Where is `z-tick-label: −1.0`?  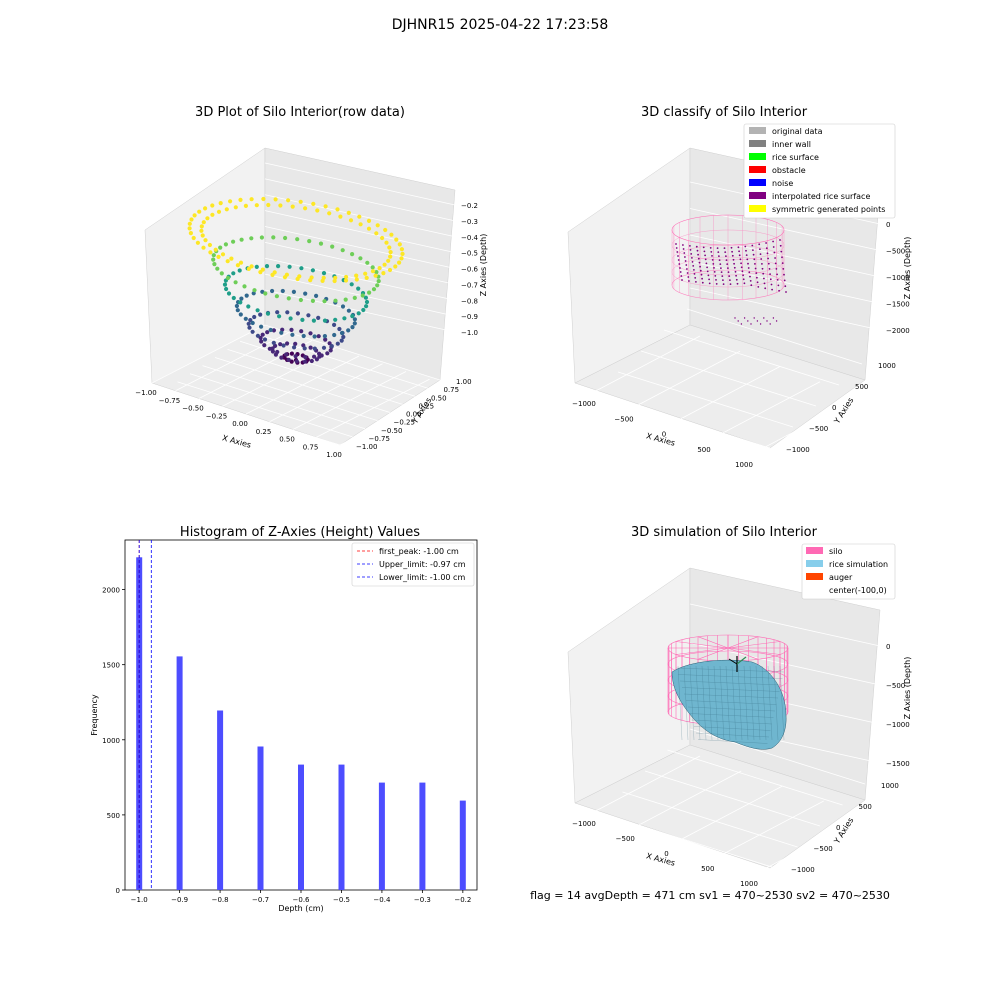
z-tick-label: −1.0 is located at coordinates (469, 333).